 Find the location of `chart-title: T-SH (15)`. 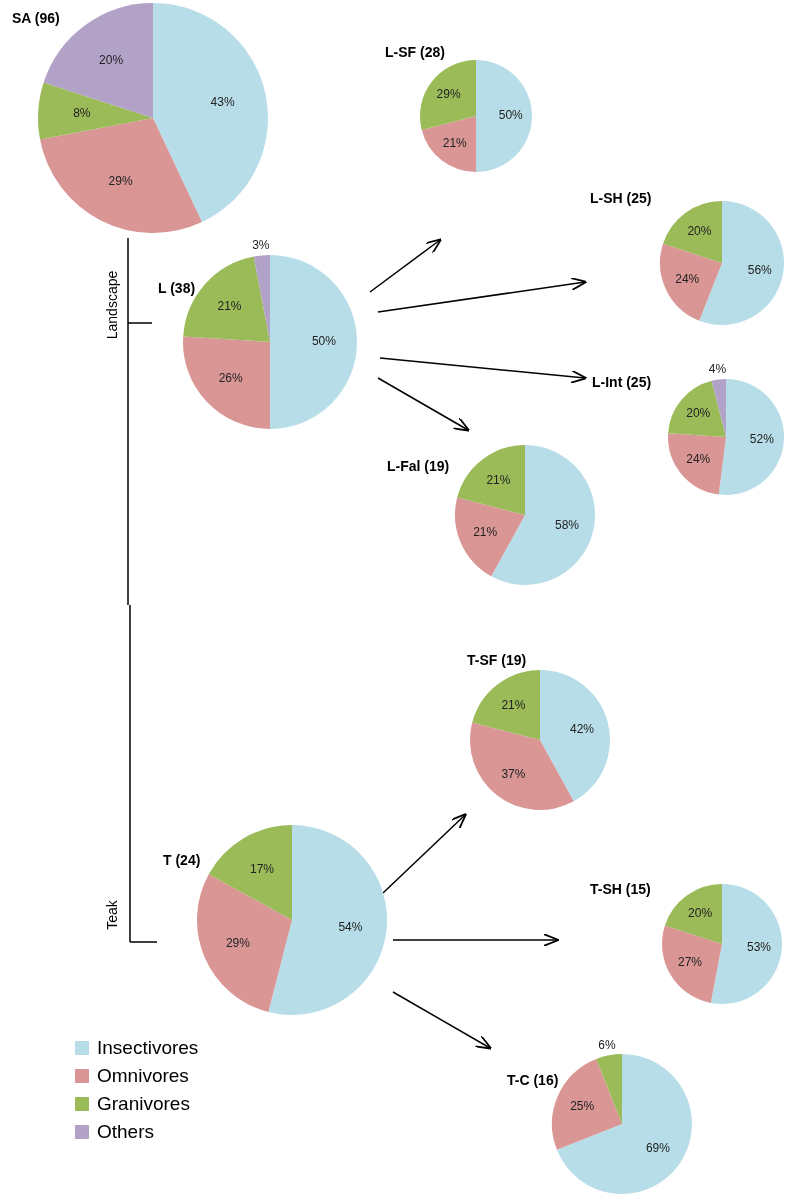

chart-title: T-SH (15) is located at coordinates (620, 889).